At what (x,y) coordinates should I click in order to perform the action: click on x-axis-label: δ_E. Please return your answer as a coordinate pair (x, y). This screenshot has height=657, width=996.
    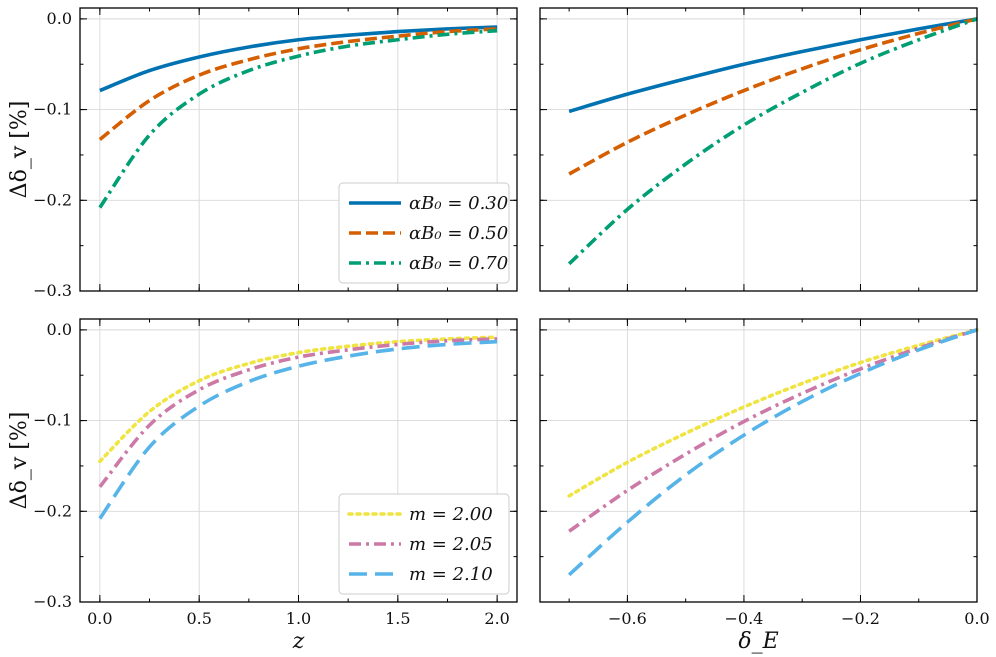
    Looking at the image, I should click on (758, 641).